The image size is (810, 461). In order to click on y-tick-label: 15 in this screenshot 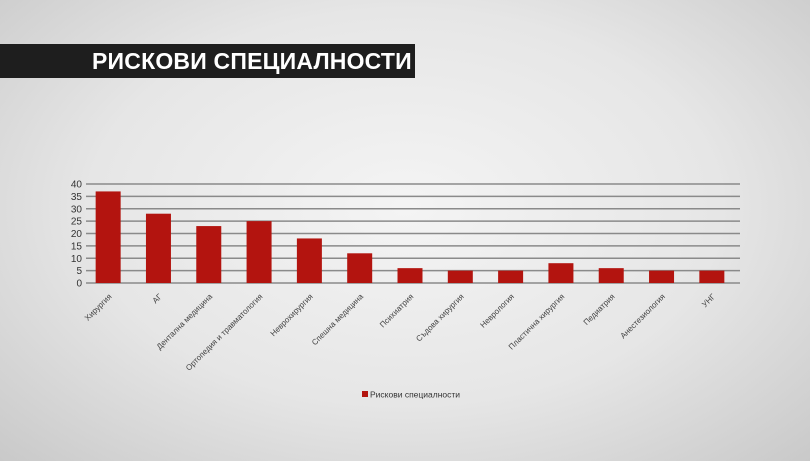, I will do `click(77, 246)`.